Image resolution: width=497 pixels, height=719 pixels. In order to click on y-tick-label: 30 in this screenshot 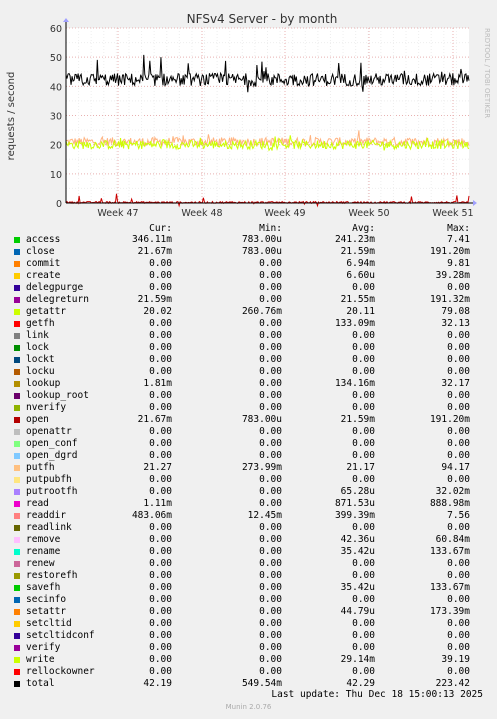, I will do `click(56, 117)`.